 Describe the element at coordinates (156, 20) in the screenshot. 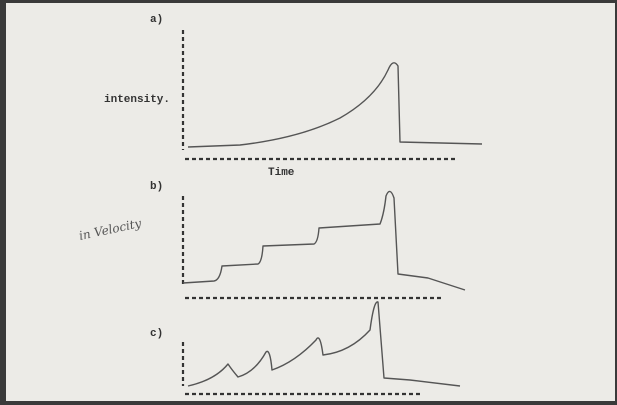

I see `panel-label: a)` at that location.